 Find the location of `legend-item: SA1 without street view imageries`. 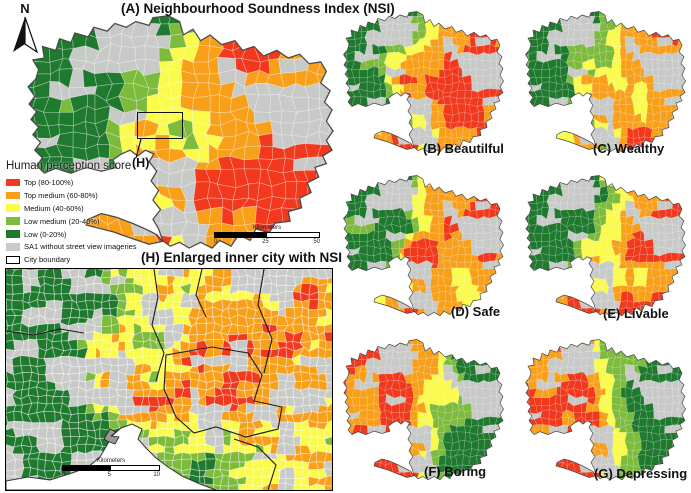

legend-item: SA1 without street view imageries is located at coordinates (86, 246).